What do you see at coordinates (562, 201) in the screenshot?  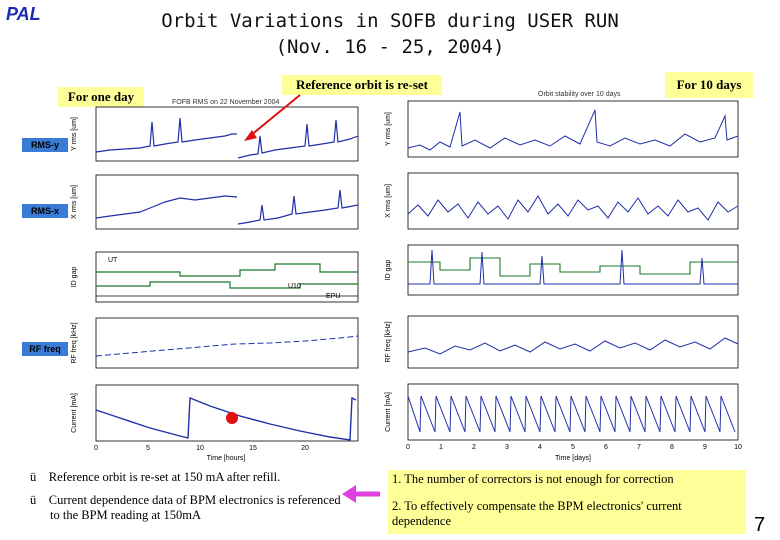 I see `right-plot-rms-x: X rms [um]` at bounding box center [562, 201].